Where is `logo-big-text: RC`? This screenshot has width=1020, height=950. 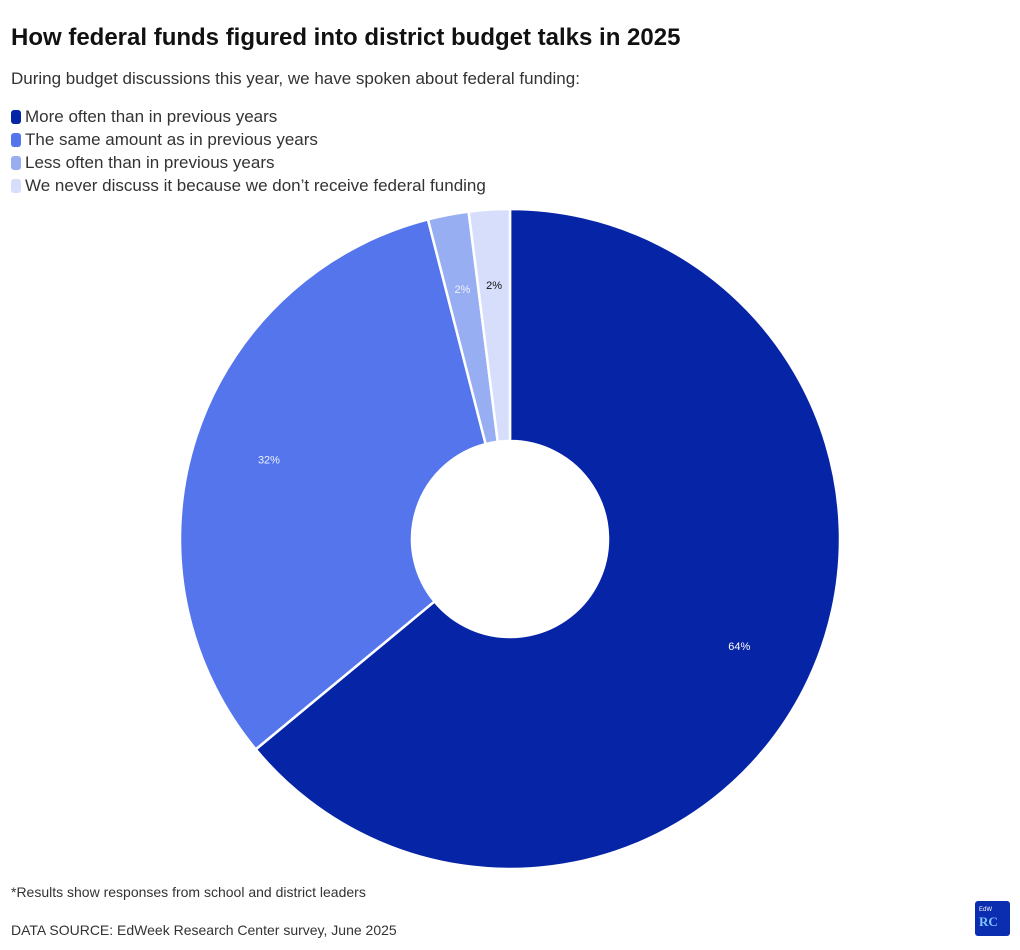 logo-big-text: RC is located at coordinates (988, 921).